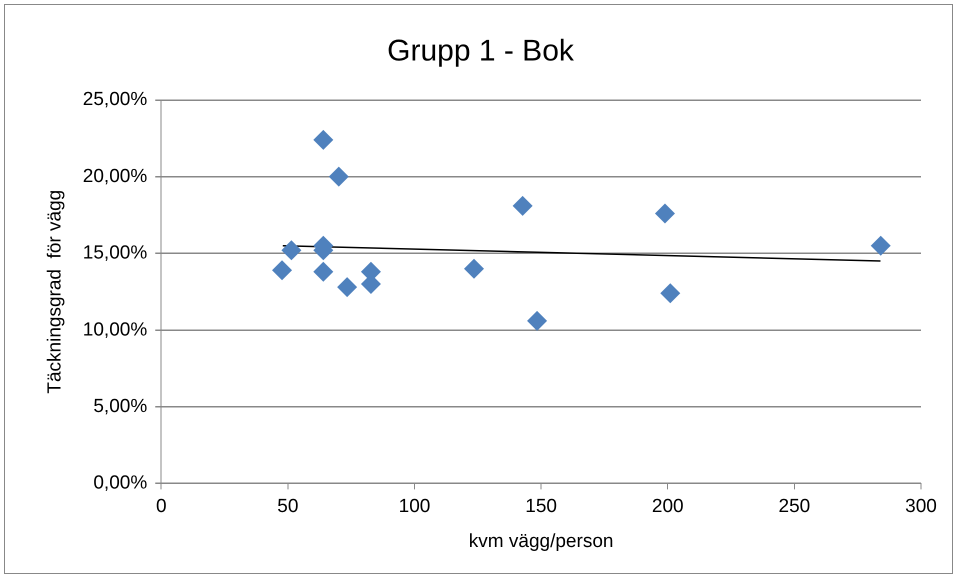  Describe the element at coordinates (794, 507) in the screenshot. I see `x-tick-label: 250` at that location.